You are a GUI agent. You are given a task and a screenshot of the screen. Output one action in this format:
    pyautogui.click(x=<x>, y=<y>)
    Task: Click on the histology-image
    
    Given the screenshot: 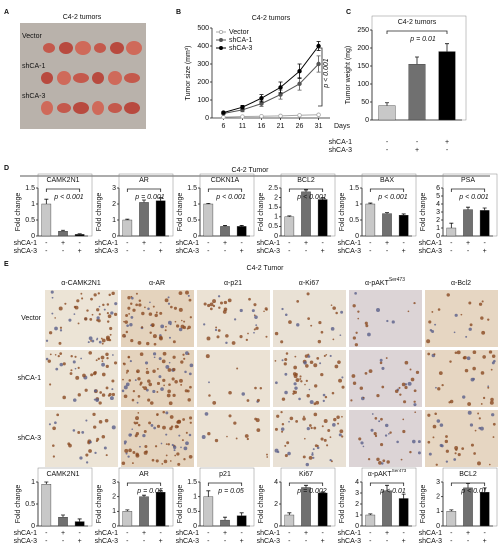 What is the action you would take?
    pyautogui.click(x=81, y=378)
    